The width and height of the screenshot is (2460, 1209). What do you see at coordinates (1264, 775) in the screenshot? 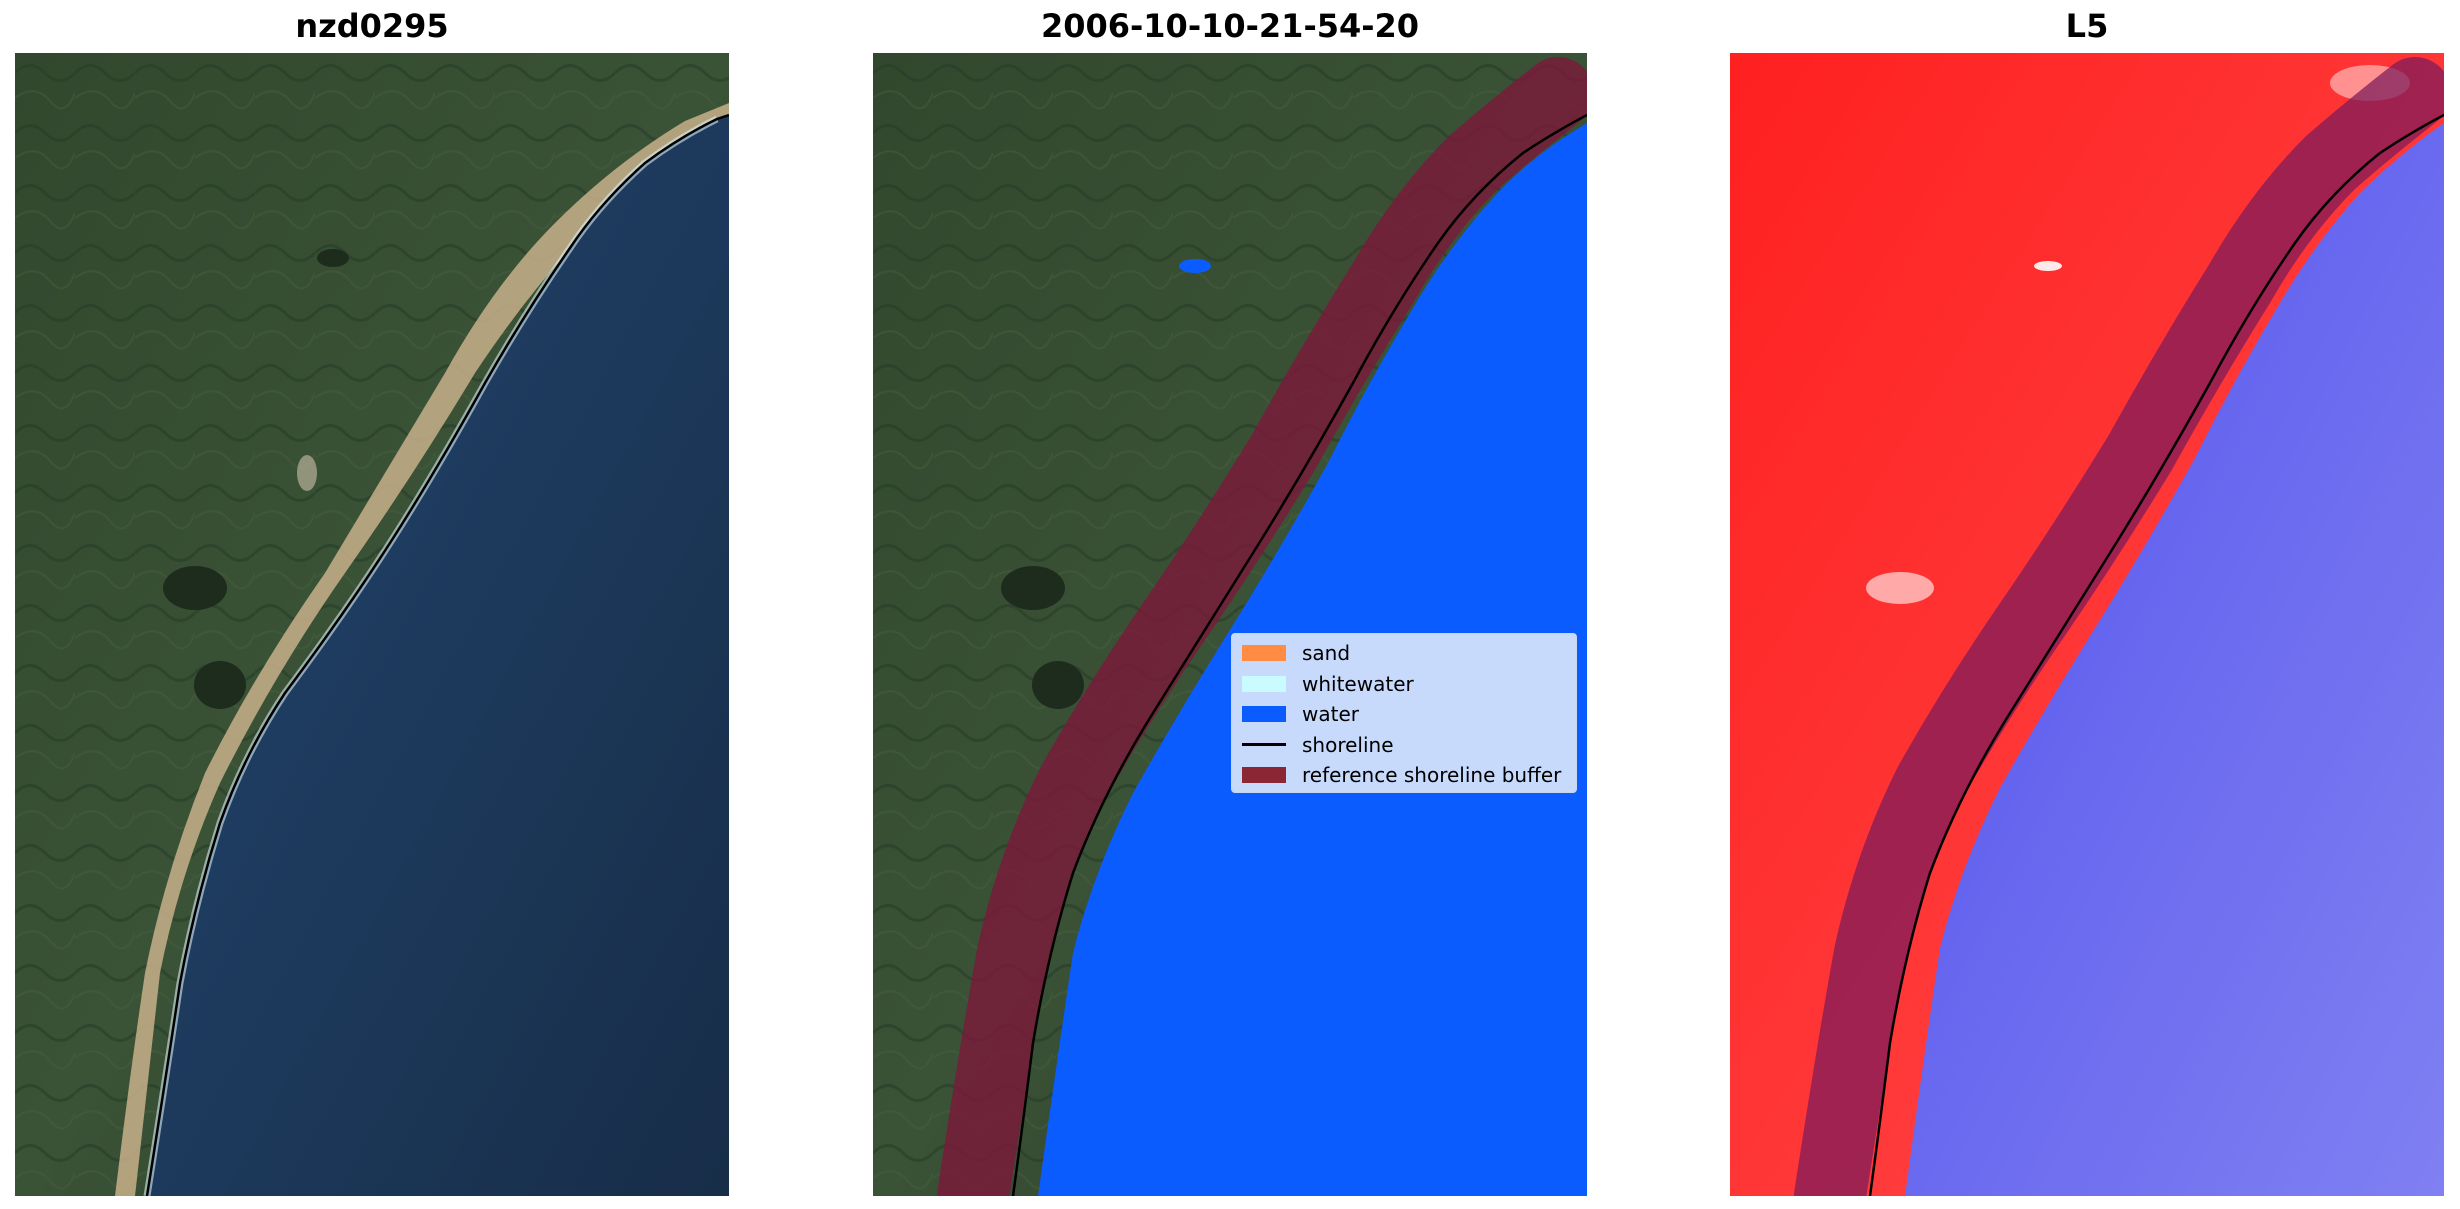
I see `legend-swatch-buffer` at bounding box center [1264, 775].